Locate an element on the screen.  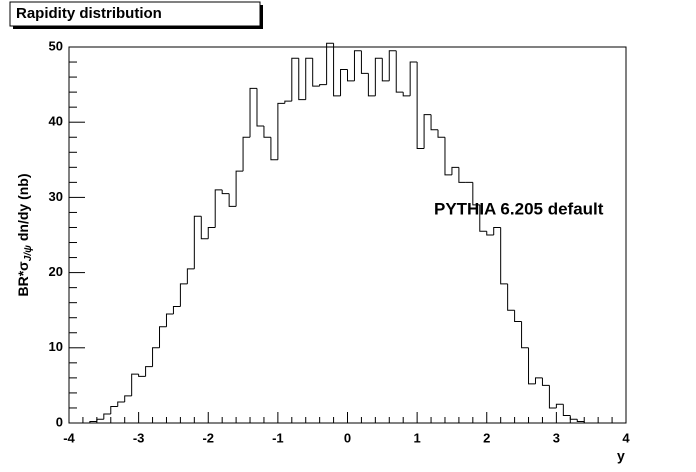
x-tick-label: -1 is located at coordinates (278, 437).